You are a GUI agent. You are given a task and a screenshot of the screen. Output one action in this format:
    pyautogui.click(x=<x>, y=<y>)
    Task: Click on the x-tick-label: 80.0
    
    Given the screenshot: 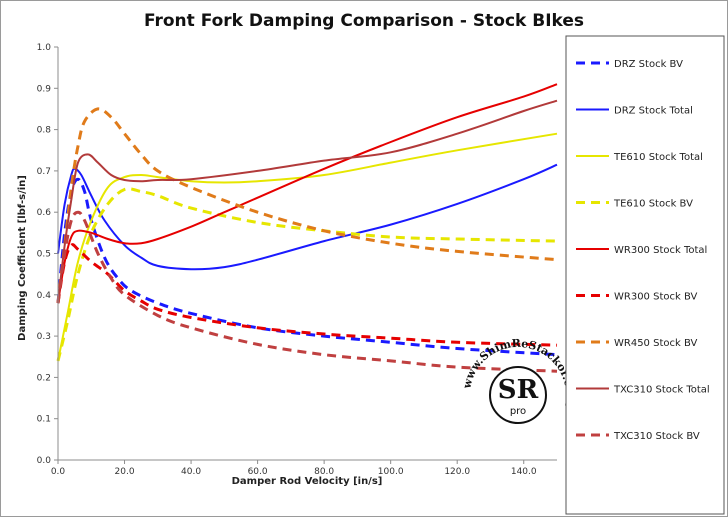 What is the action you would take?
    pyautogui.click(x=324, y=472)
    